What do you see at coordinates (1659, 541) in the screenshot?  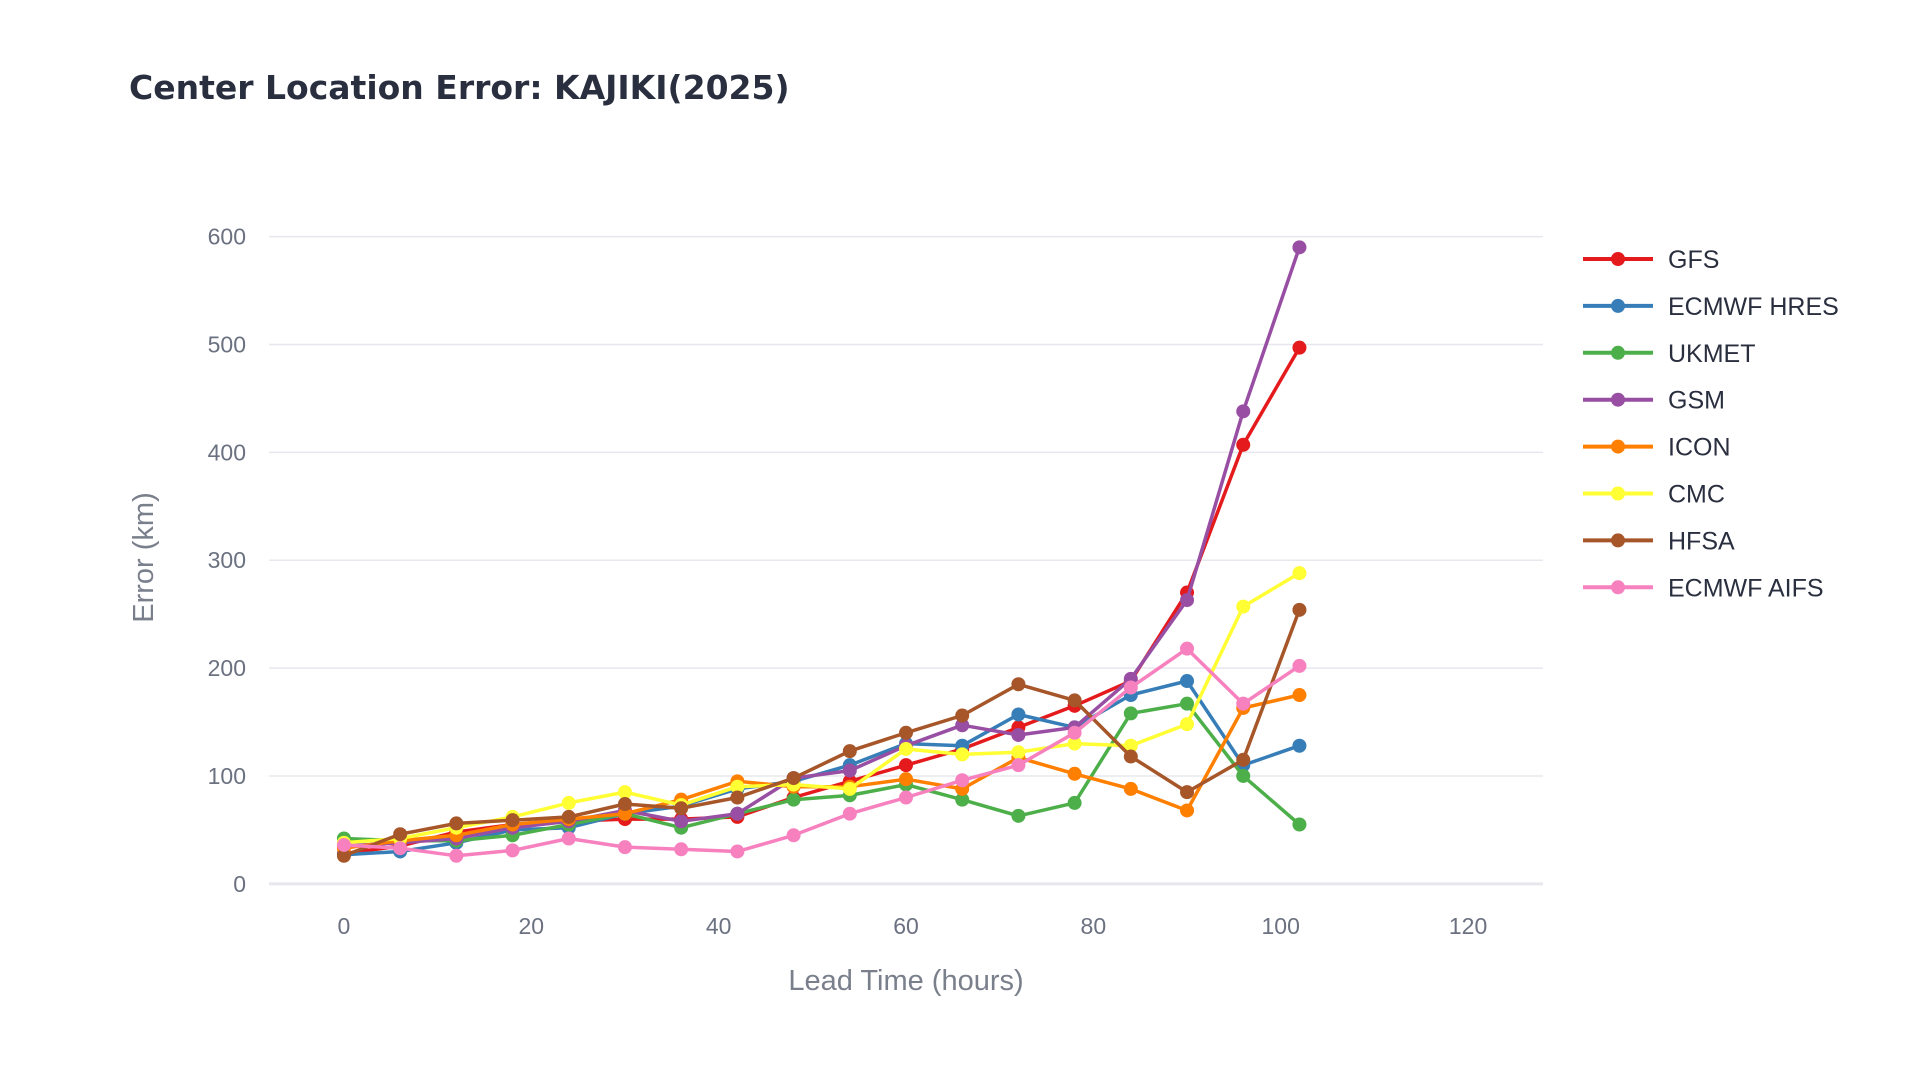 I see `legend-item: HFSA` at bounding box center [1659, 541].